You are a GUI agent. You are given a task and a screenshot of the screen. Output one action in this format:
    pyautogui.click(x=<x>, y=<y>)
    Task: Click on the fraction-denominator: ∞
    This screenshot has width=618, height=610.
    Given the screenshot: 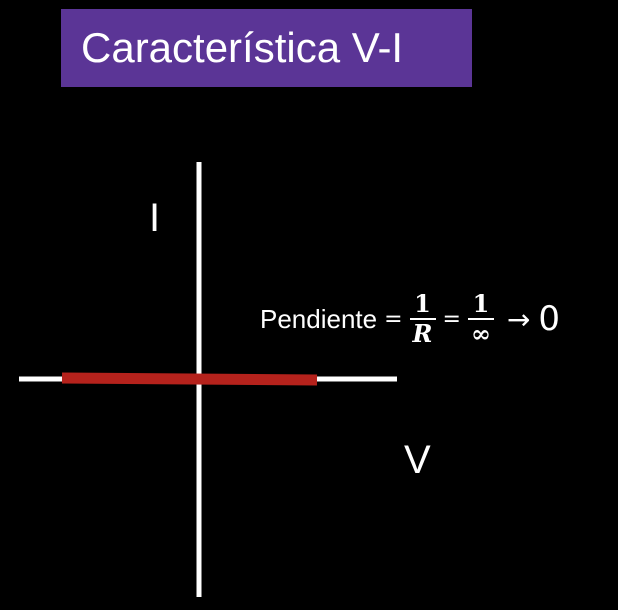 What is the action you would take?
    pyautogui.click(x=480, y=333)
    